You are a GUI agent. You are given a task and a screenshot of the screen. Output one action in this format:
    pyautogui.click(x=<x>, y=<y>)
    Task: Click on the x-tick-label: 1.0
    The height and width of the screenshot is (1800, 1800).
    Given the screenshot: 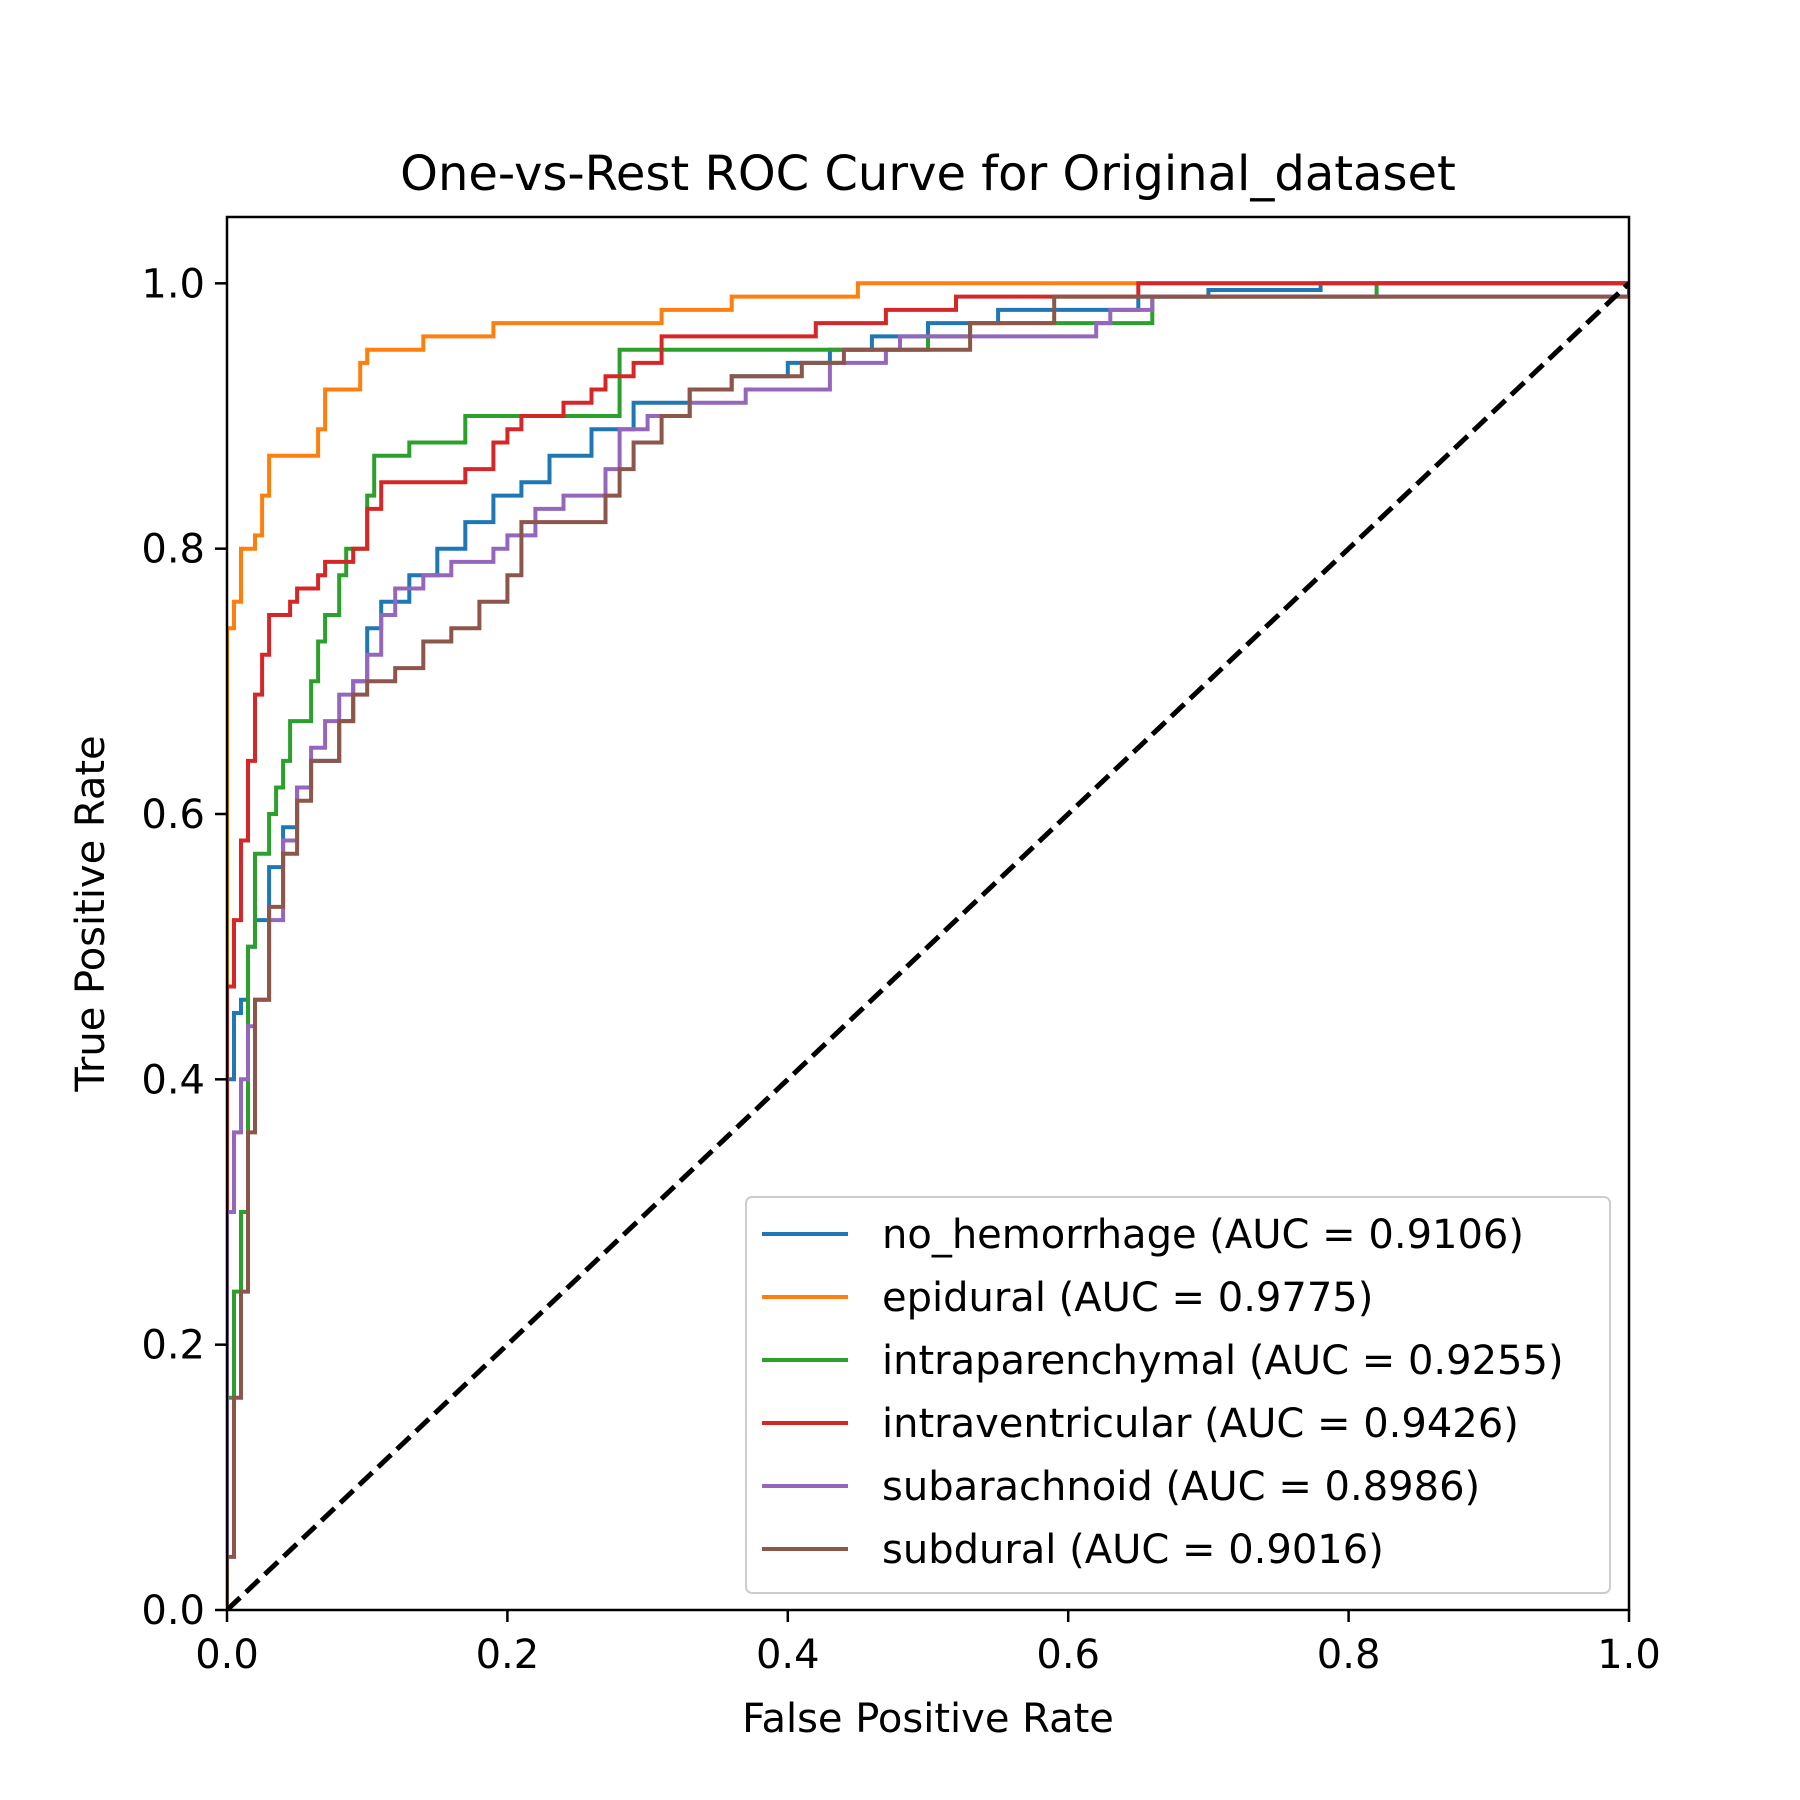 What is the action you would take?
    pyautogui.click(x=1629, y=1655)
    